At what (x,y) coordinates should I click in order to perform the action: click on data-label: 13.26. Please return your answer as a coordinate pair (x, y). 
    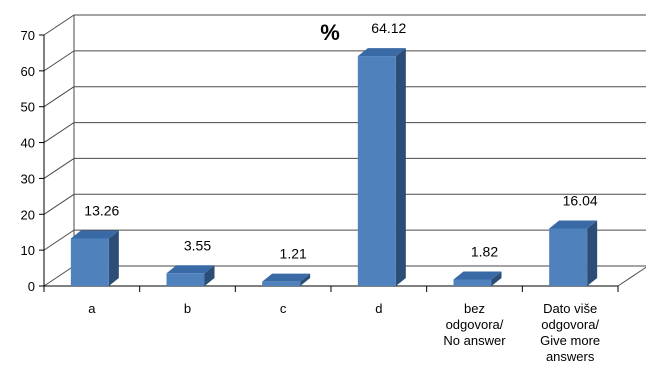
    Looking at the image, I should click on (101, 210).